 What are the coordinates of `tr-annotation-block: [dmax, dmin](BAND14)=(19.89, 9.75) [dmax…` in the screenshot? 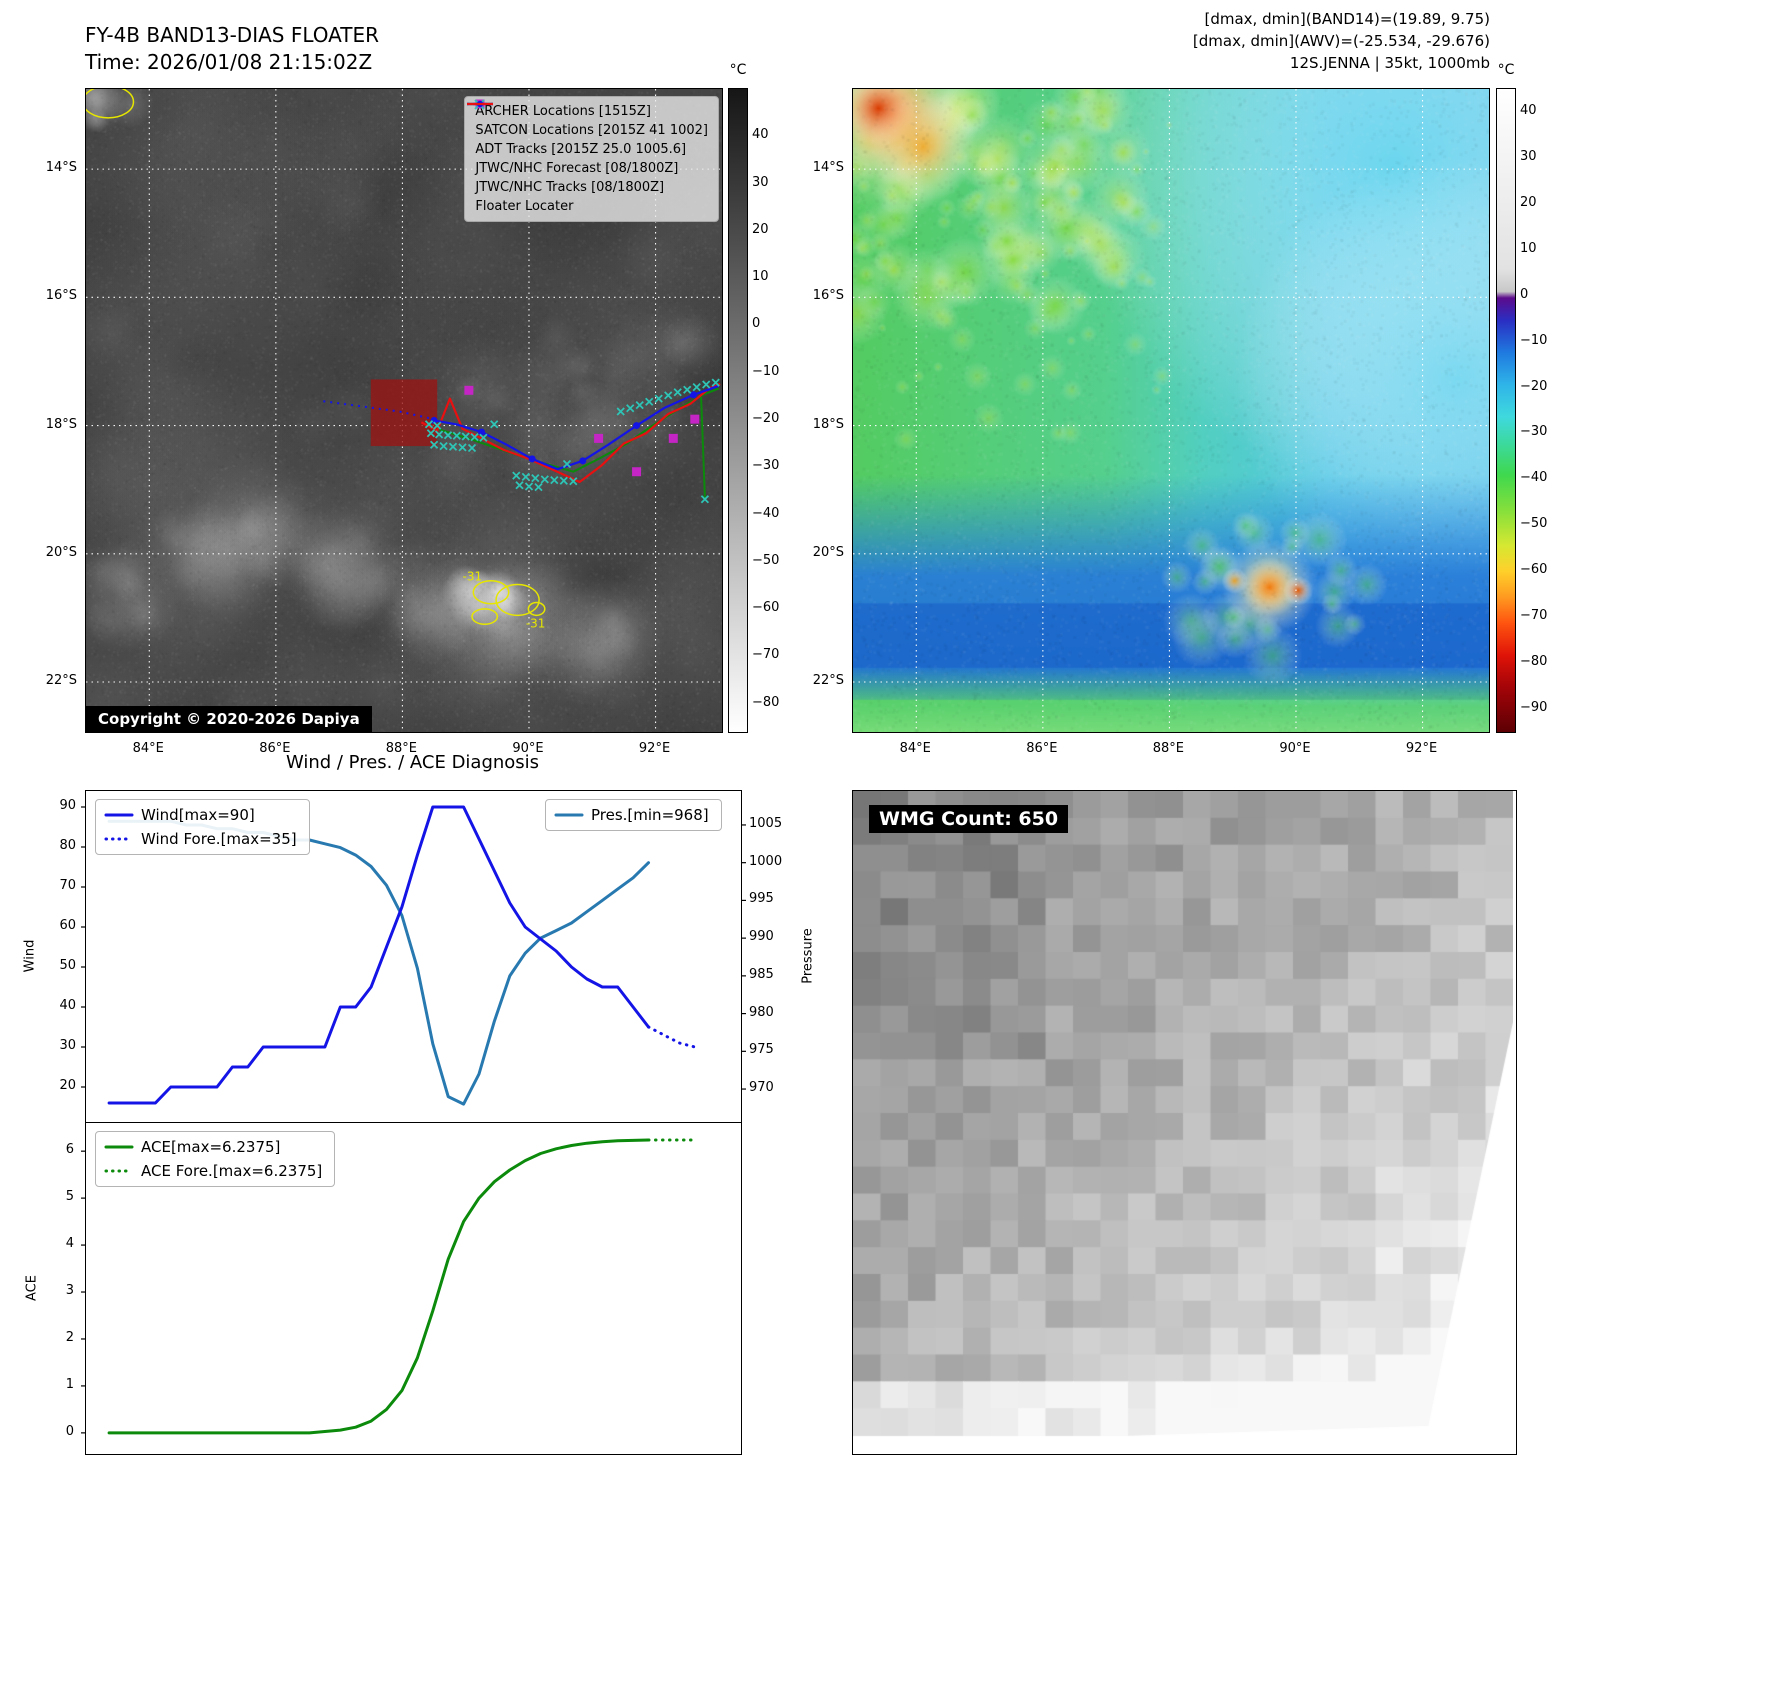 It's located at (1245, 41).